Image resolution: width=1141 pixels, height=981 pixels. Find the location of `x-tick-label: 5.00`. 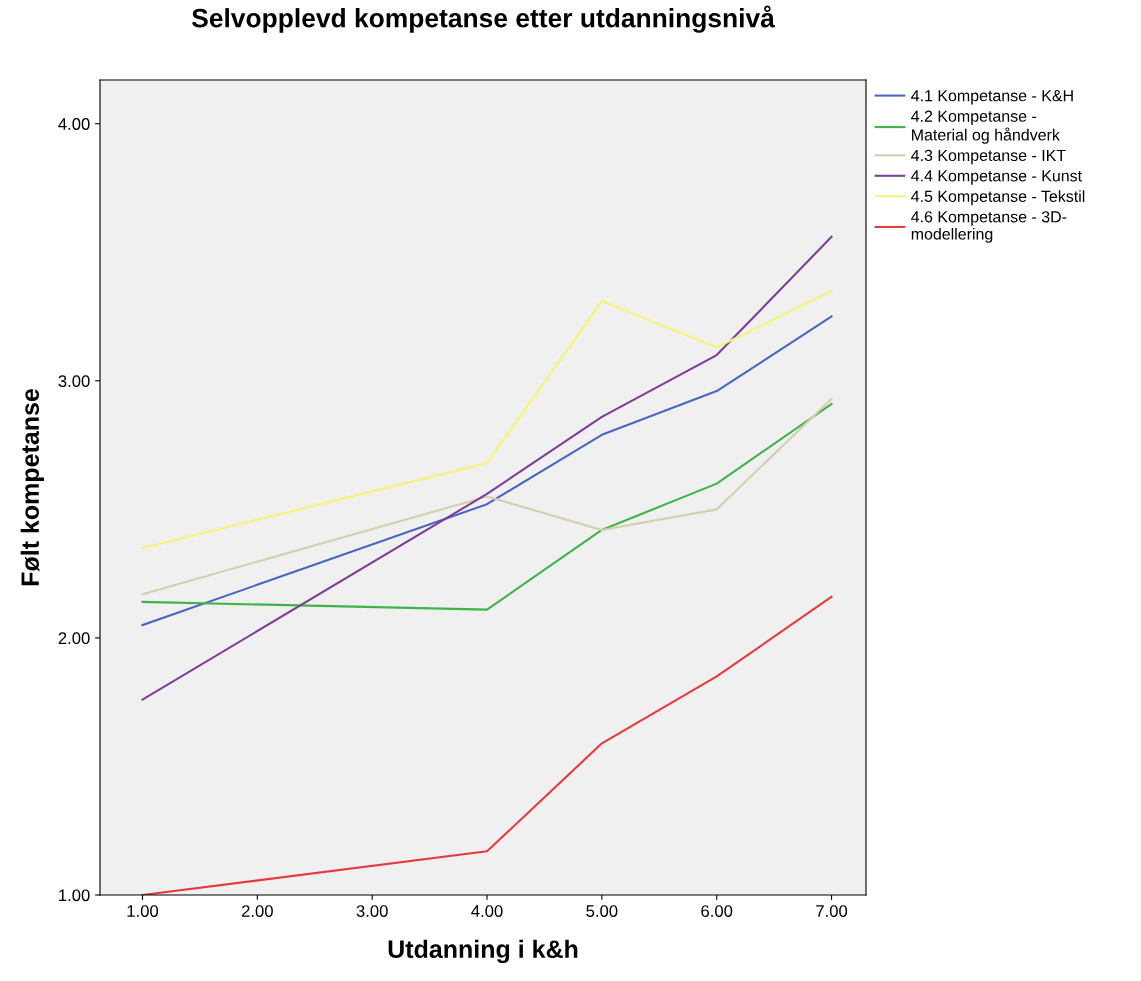

x-tick-label: 5.00 is located at coordinates (602, 911).